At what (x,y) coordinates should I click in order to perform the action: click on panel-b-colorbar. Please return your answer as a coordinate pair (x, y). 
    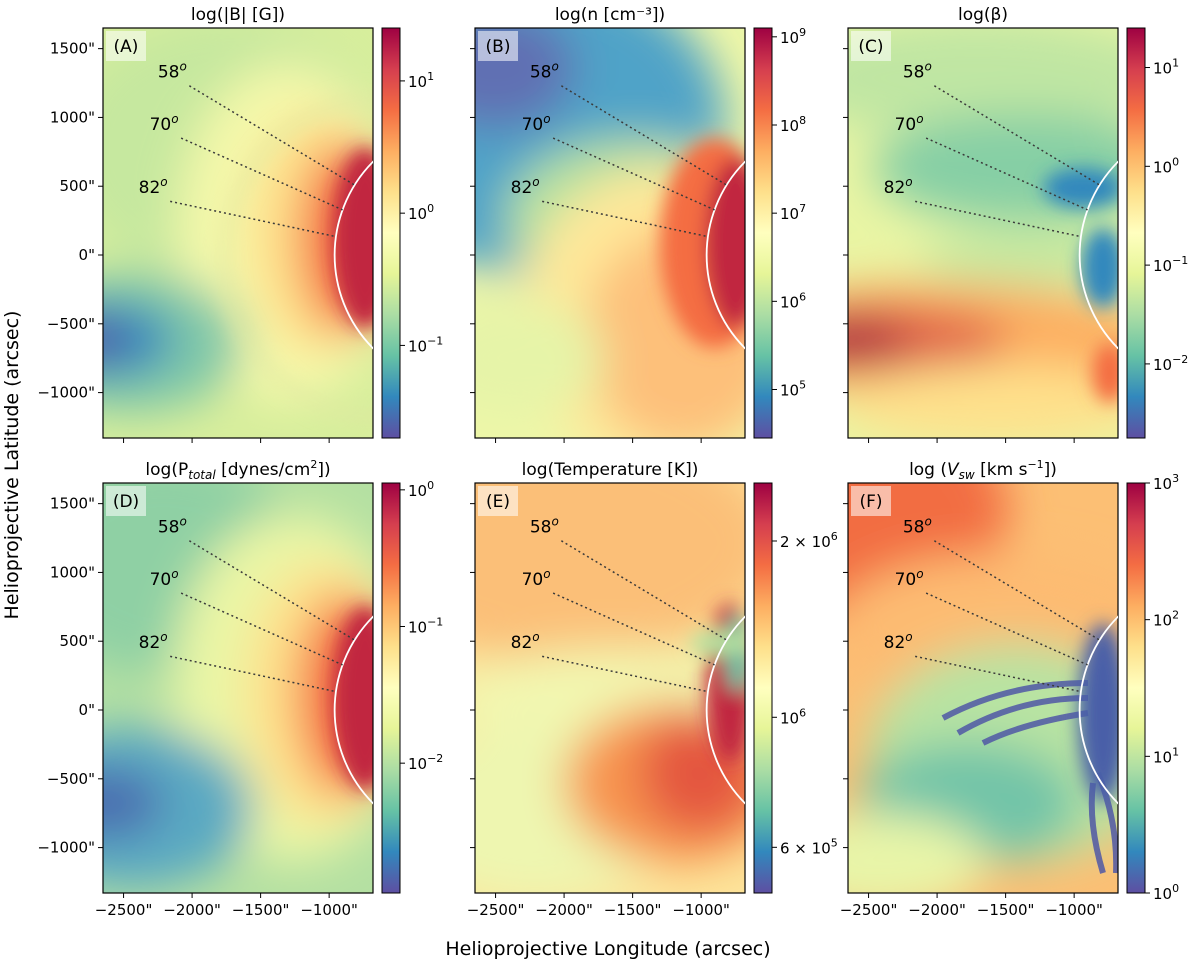
    Looking at the image, I should click on (763, 233).